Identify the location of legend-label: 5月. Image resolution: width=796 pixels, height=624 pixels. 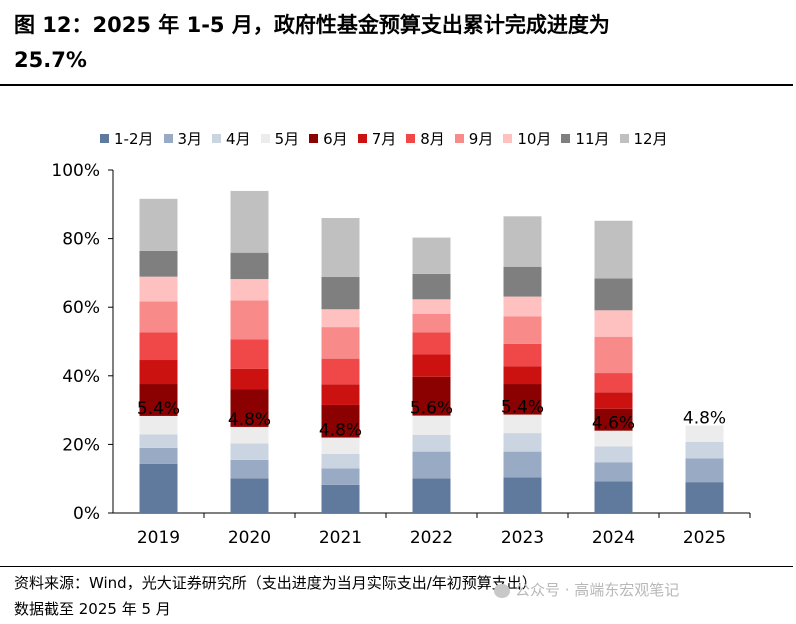
(287, 138).